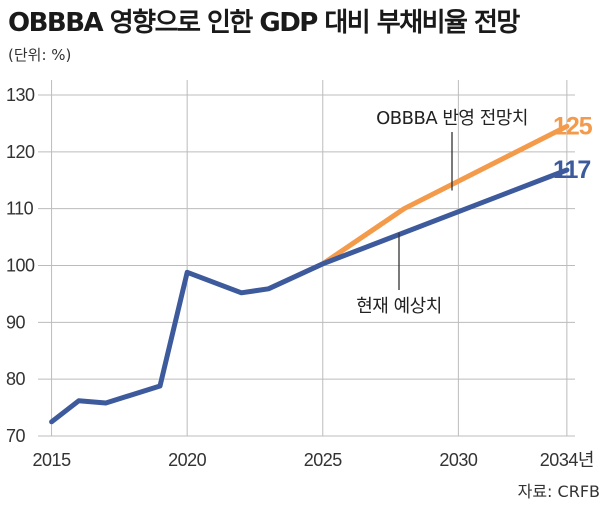  What do you see at coordinates (445, 195) in the screenshot?
I see `series-line-obbba-forecast` at bounding box center [445, 195].